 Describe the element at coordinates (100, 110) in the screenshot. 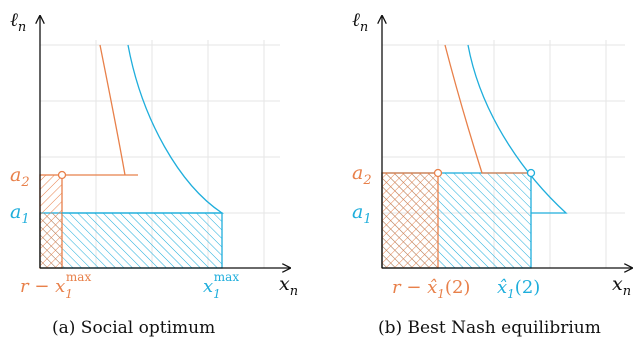

I see `orange-curve-a` at that location.